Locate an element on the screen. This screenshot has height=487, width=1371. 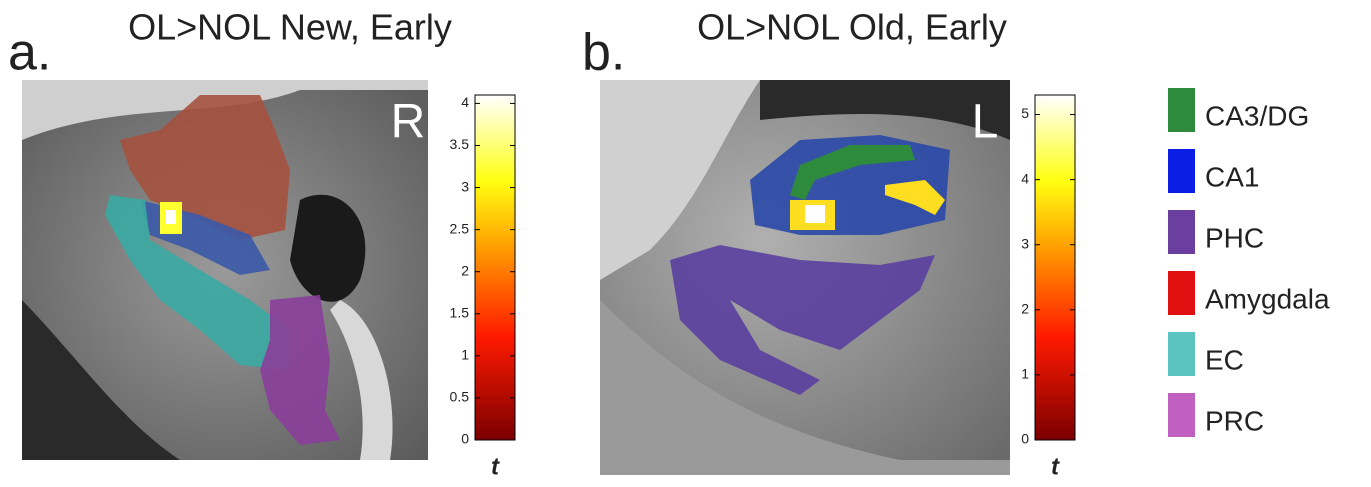
legend-label: EC is located at coordinates (1224, 359).